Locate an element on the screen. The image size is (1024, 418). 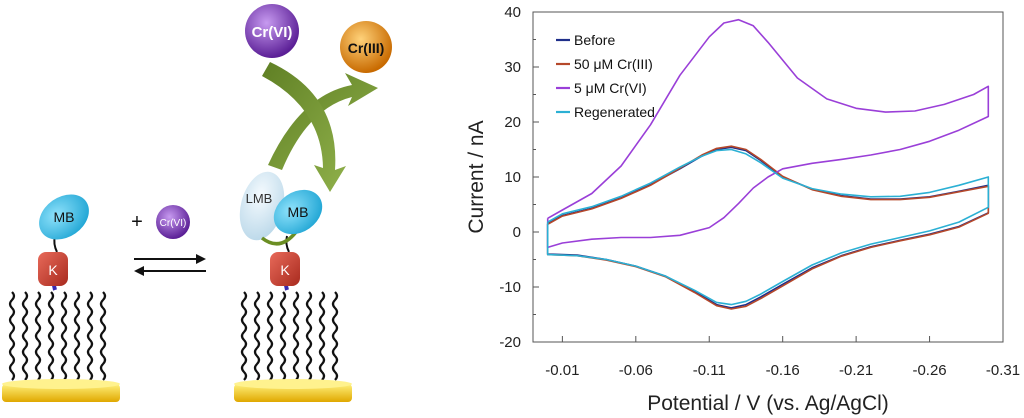
crvi-label: Cr(VI) is located at coordinates (272, 32).